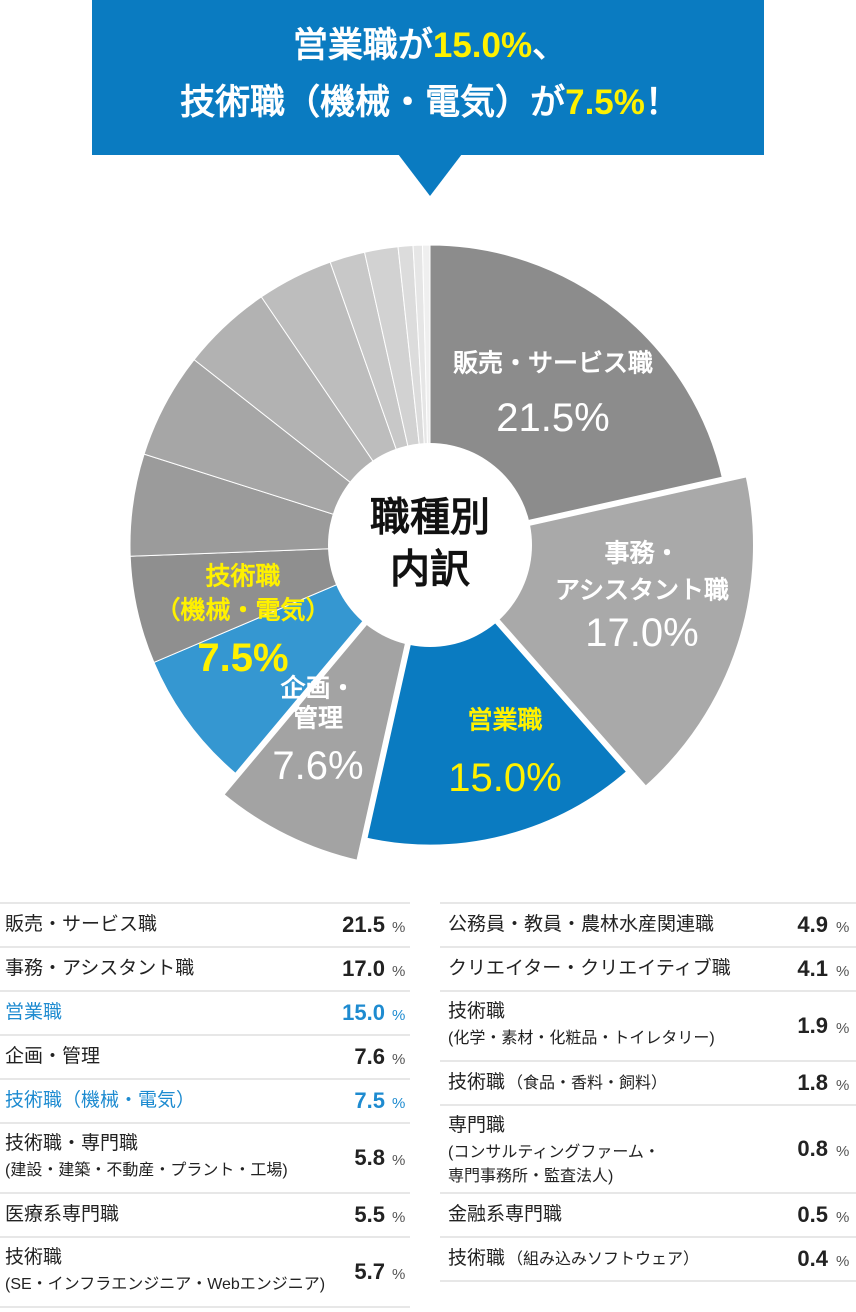  What do you see at coordinates (146, 1170) in the screenshot?
I see `row-note: (建設・建築・不動産・プラント・工場)` at bounding box center [146, 1170].